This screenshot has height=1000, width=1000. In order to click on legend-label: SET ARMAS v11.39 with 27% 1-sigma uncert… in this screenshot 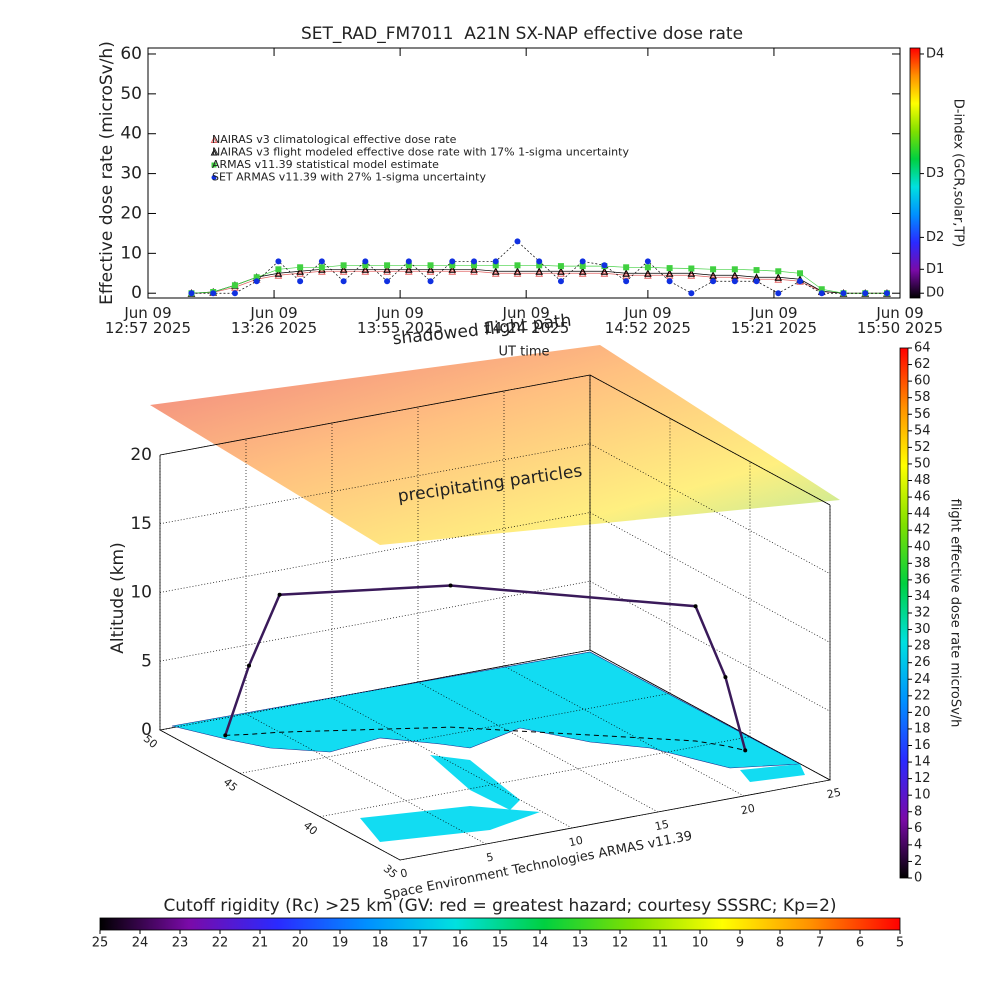, I will do `click(349, 177)`.